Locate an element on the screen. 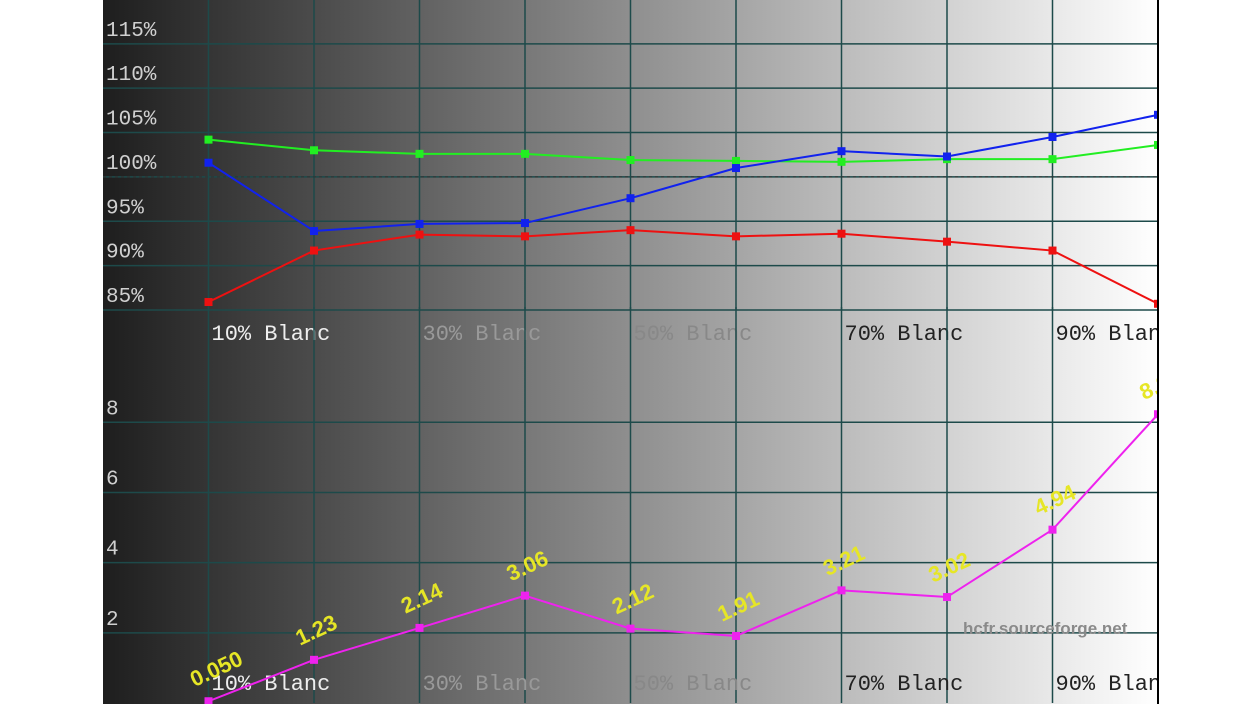 Image resolution: width=1256 pixels, height=708 pixels. y-tick-label: 115% is located at coordinates (131, 31).